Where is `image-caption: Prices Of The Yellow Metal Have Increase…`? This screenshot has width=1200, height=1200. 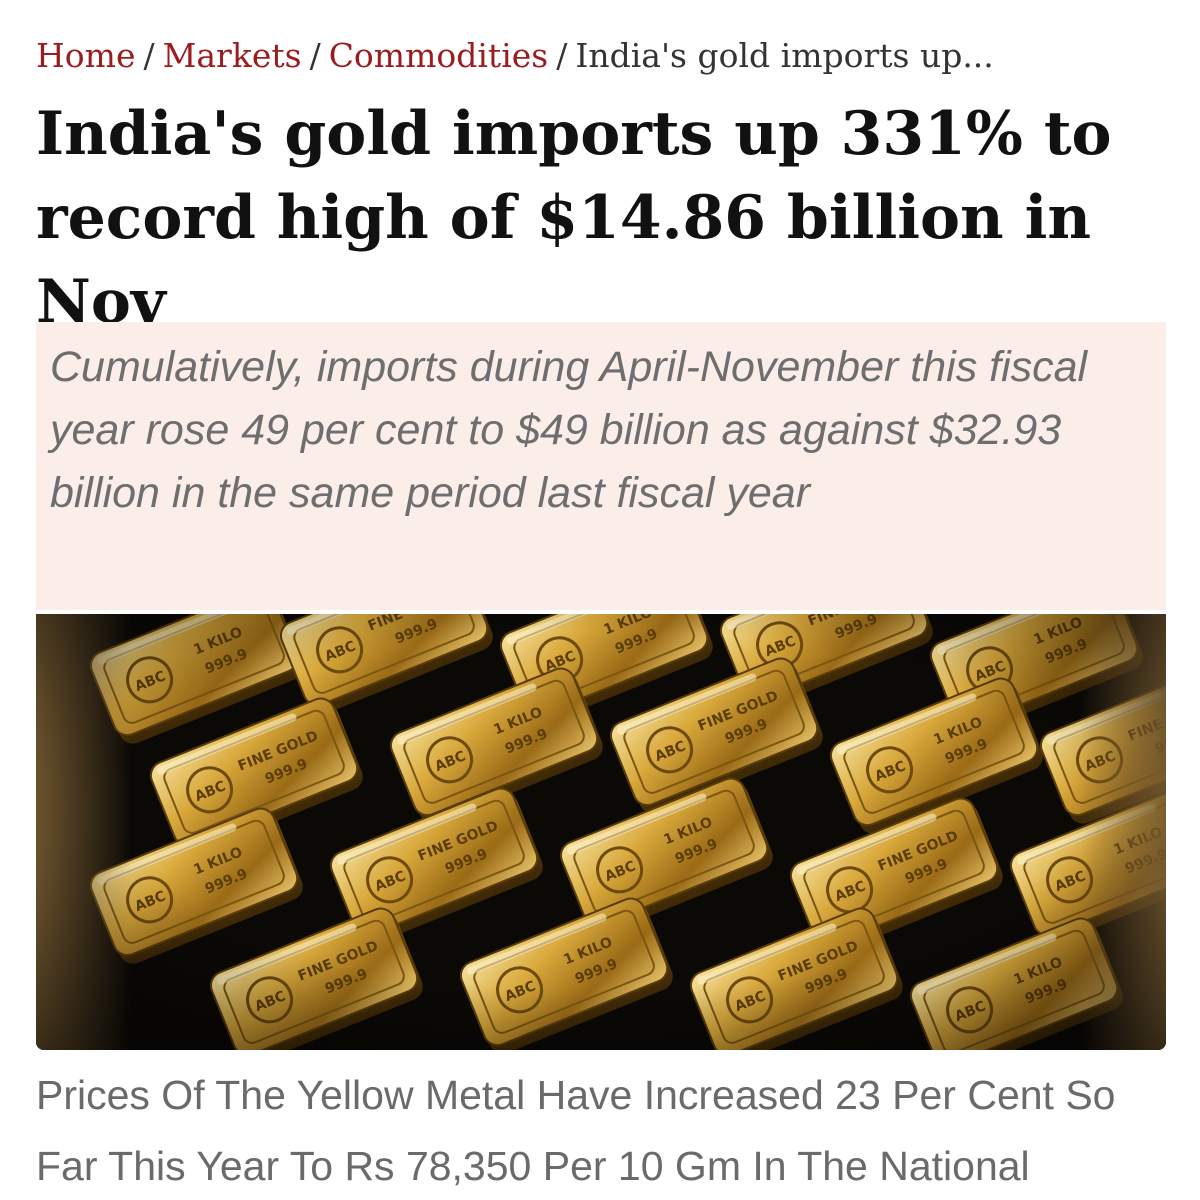
image-caption: Prices Of The Yellow Metal Have Increase… is located at coordinates (576, 1130).